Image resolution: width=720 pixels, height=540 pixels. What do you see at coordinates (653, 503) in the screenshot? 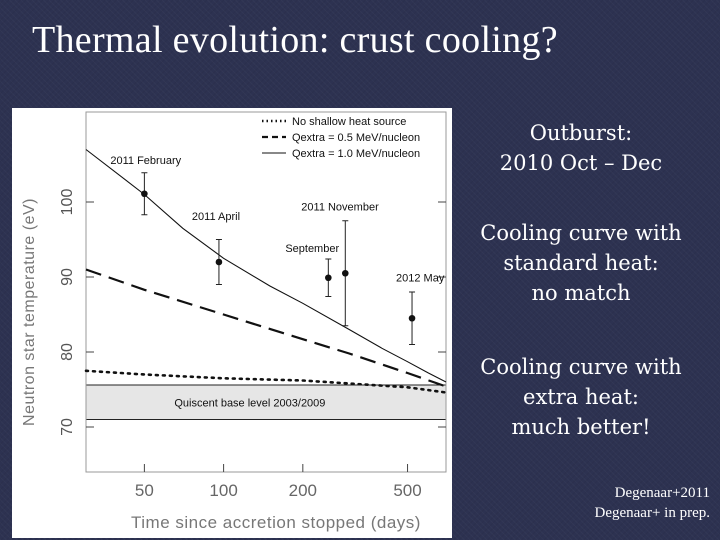
I see `references: Degenaar+2011 Degenaar+ in prep.` at bounding box center [653, 503].